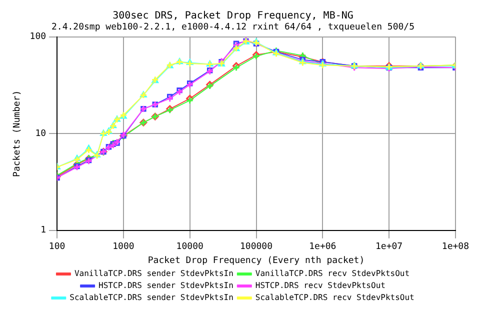 The width and height of the screenshot is (480, 320). Describe the element at coordinates (38, 37) in the screenshot. I see `y-tick-label: 100` at that location.